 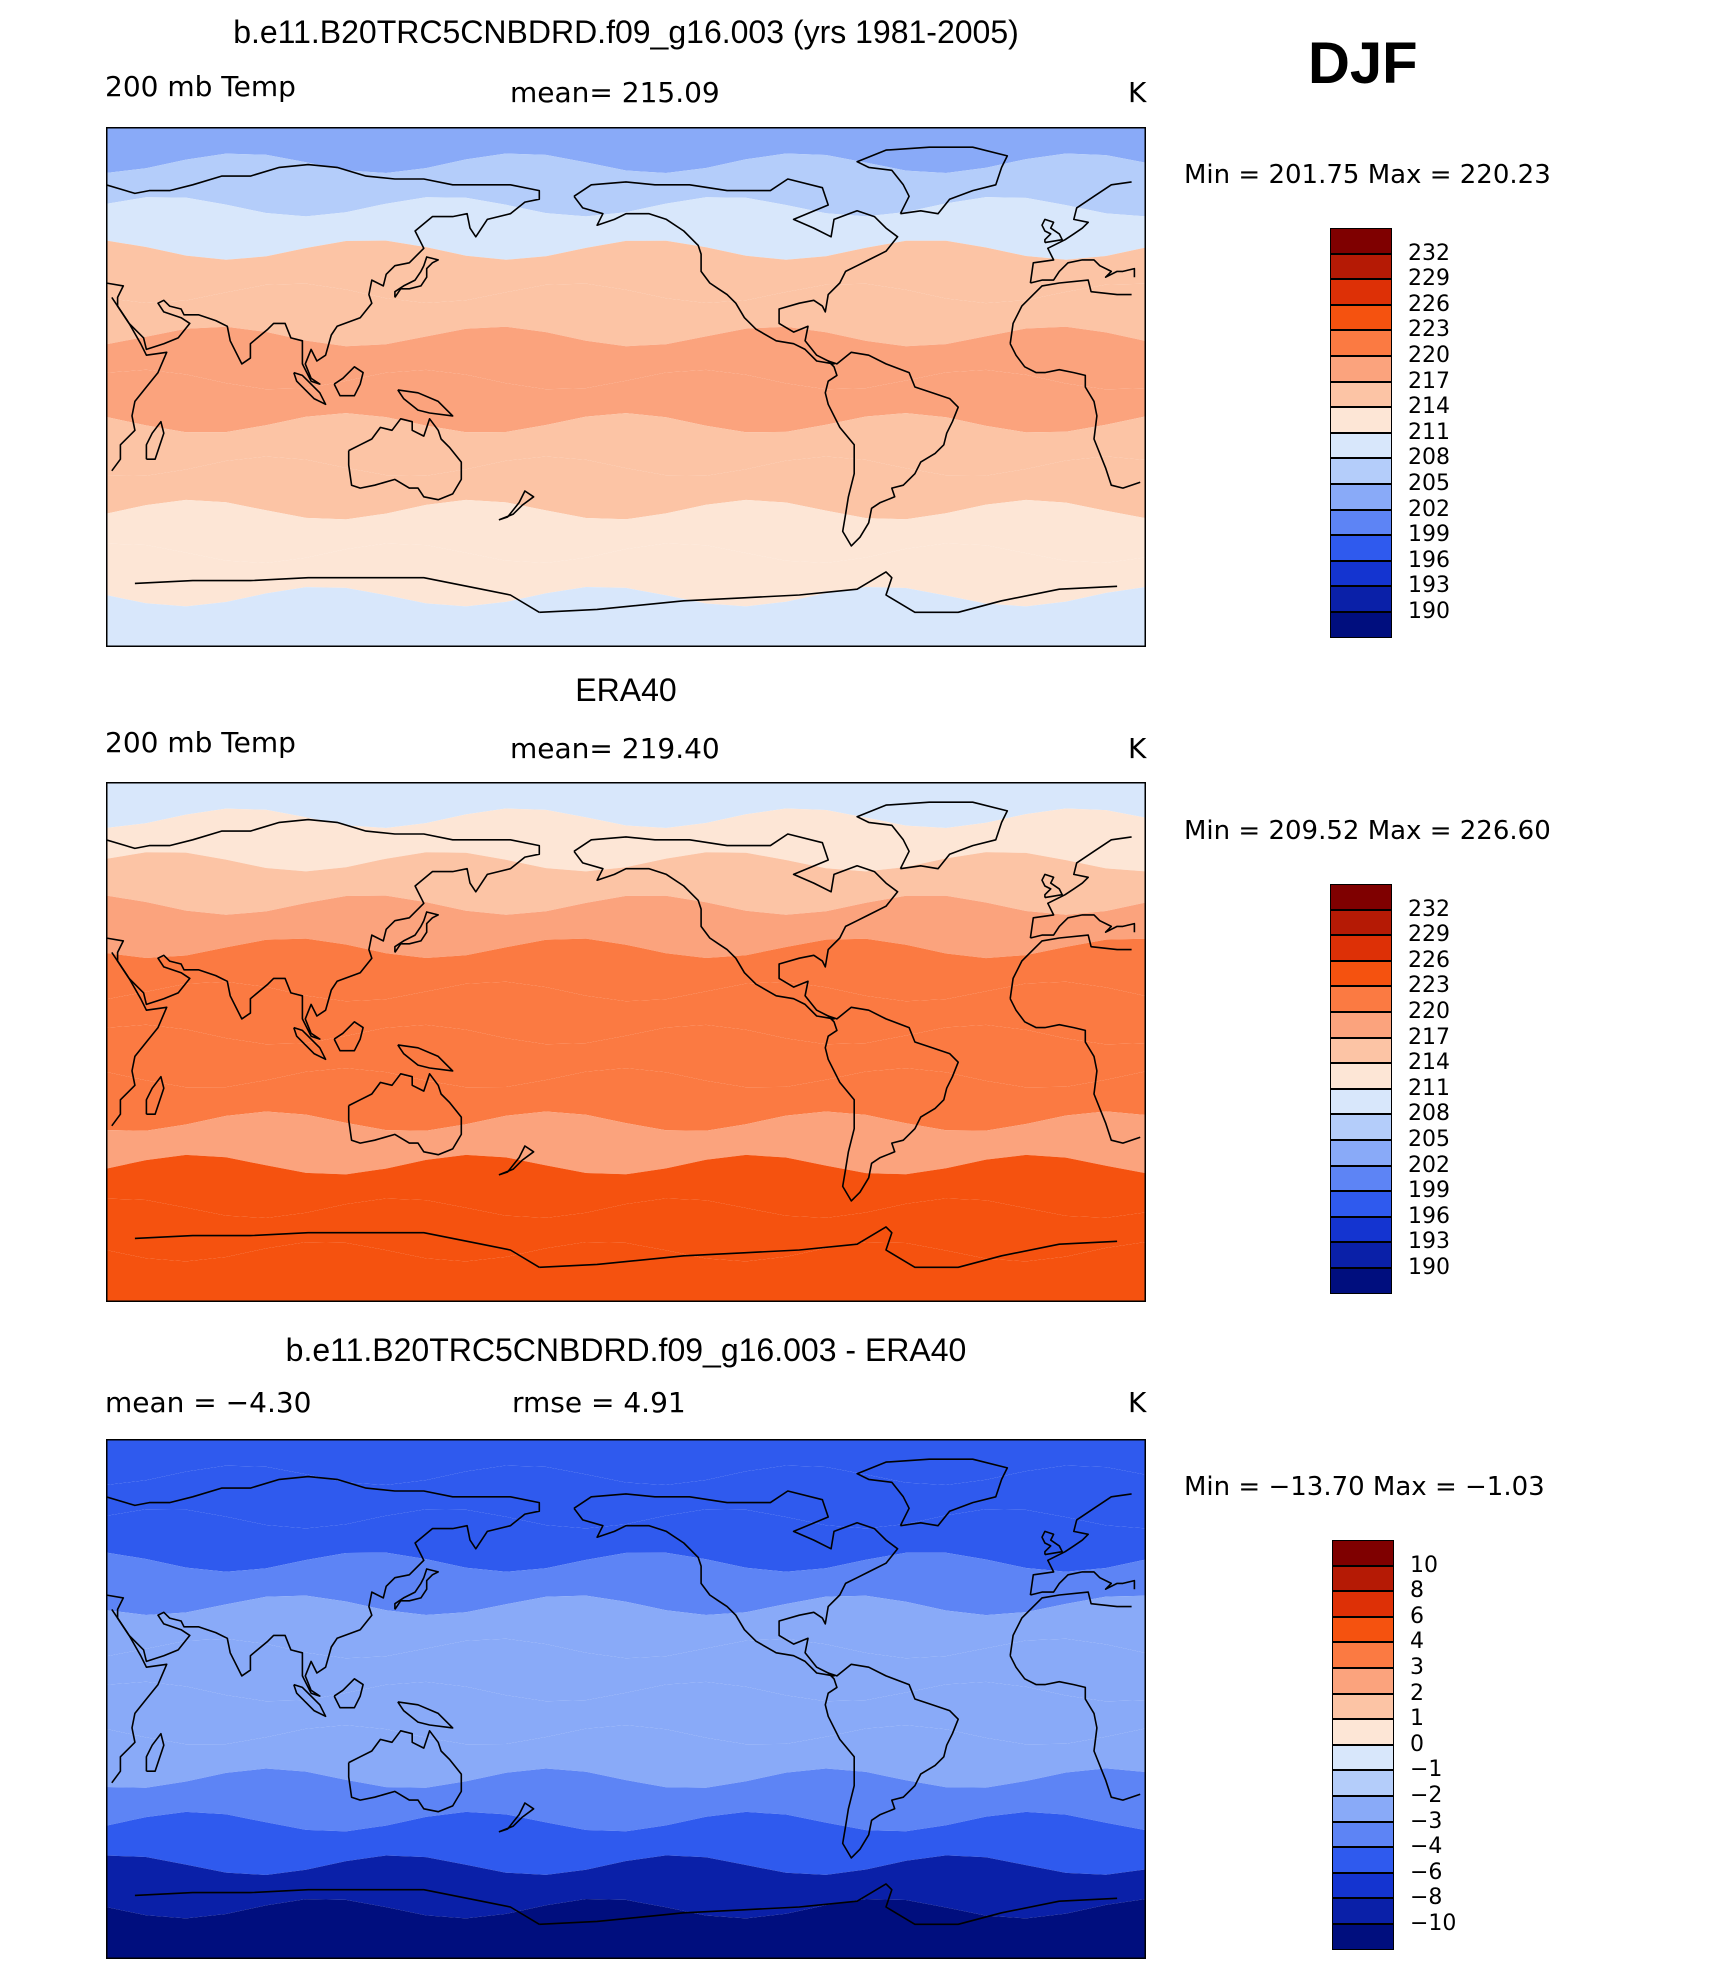 I want to click on panel2-variable-label: 200 mb Temp, so click(x=200, y=742).